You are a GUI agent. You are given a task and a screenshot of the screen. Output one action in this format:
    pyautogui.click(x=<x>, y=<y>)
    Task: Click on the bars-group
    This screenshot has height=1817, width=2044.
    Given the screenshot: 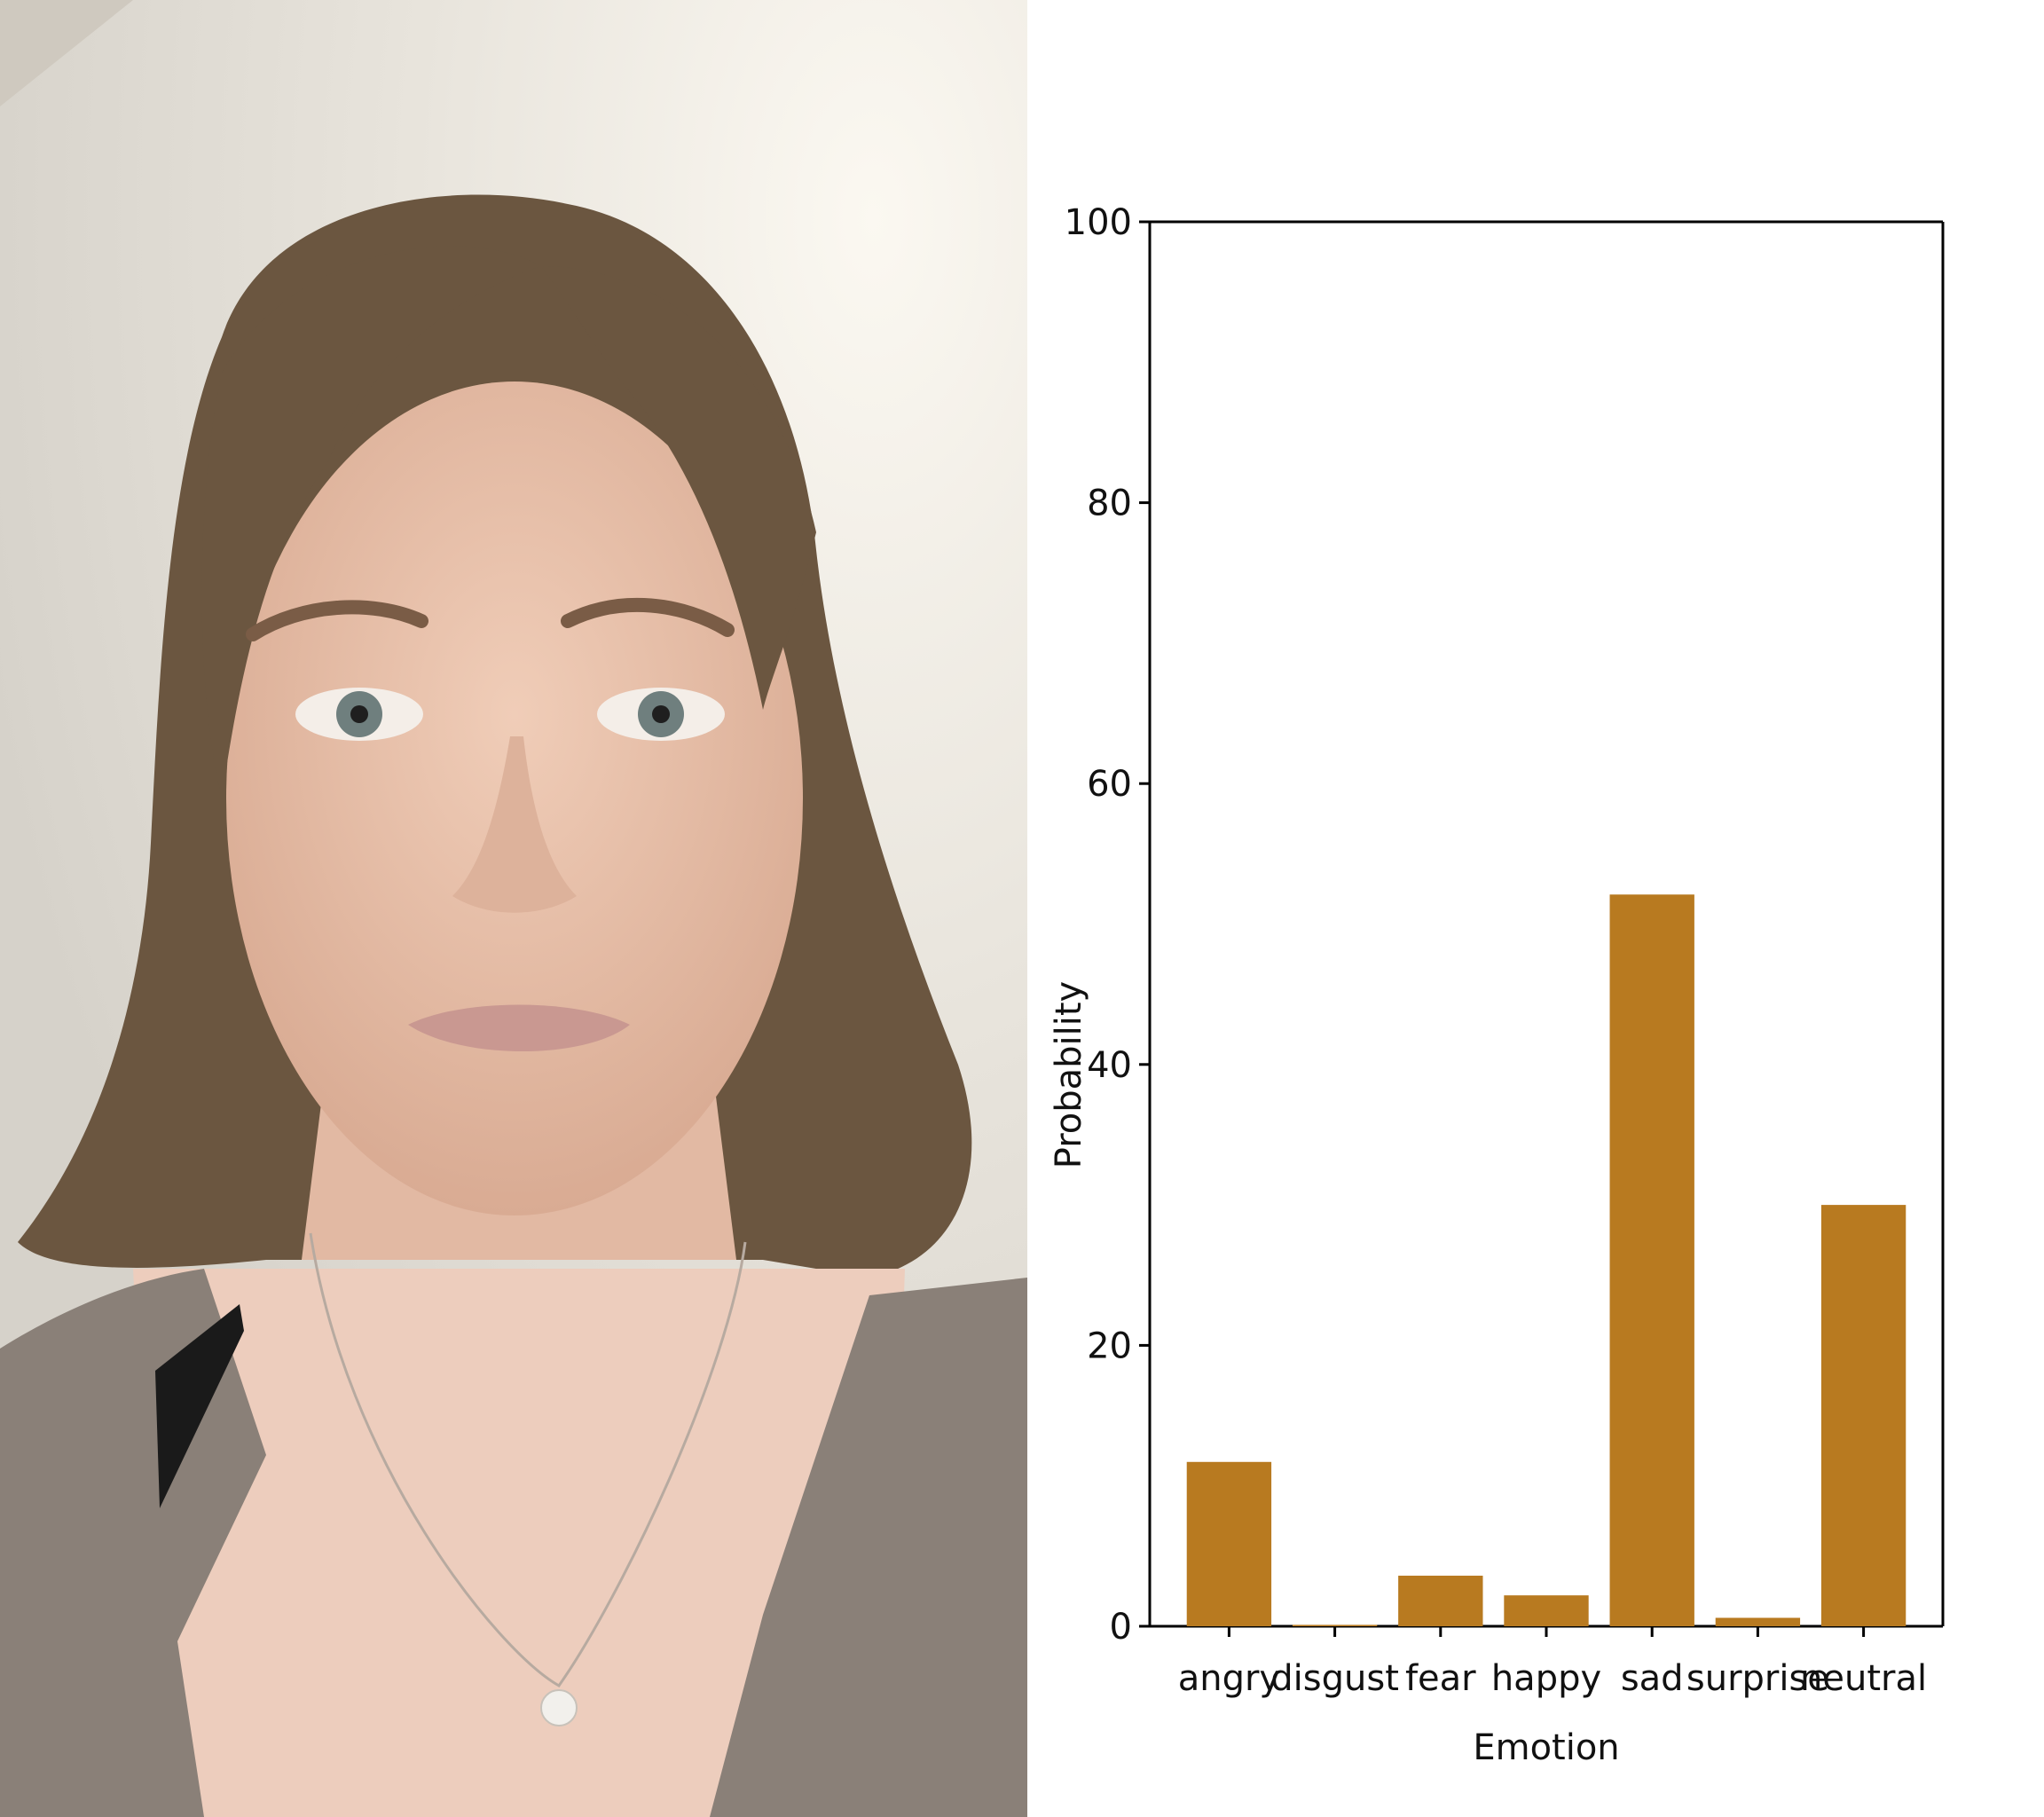 What is the action you would take?
    pyautogui.click(x=1546, y=1260)
    